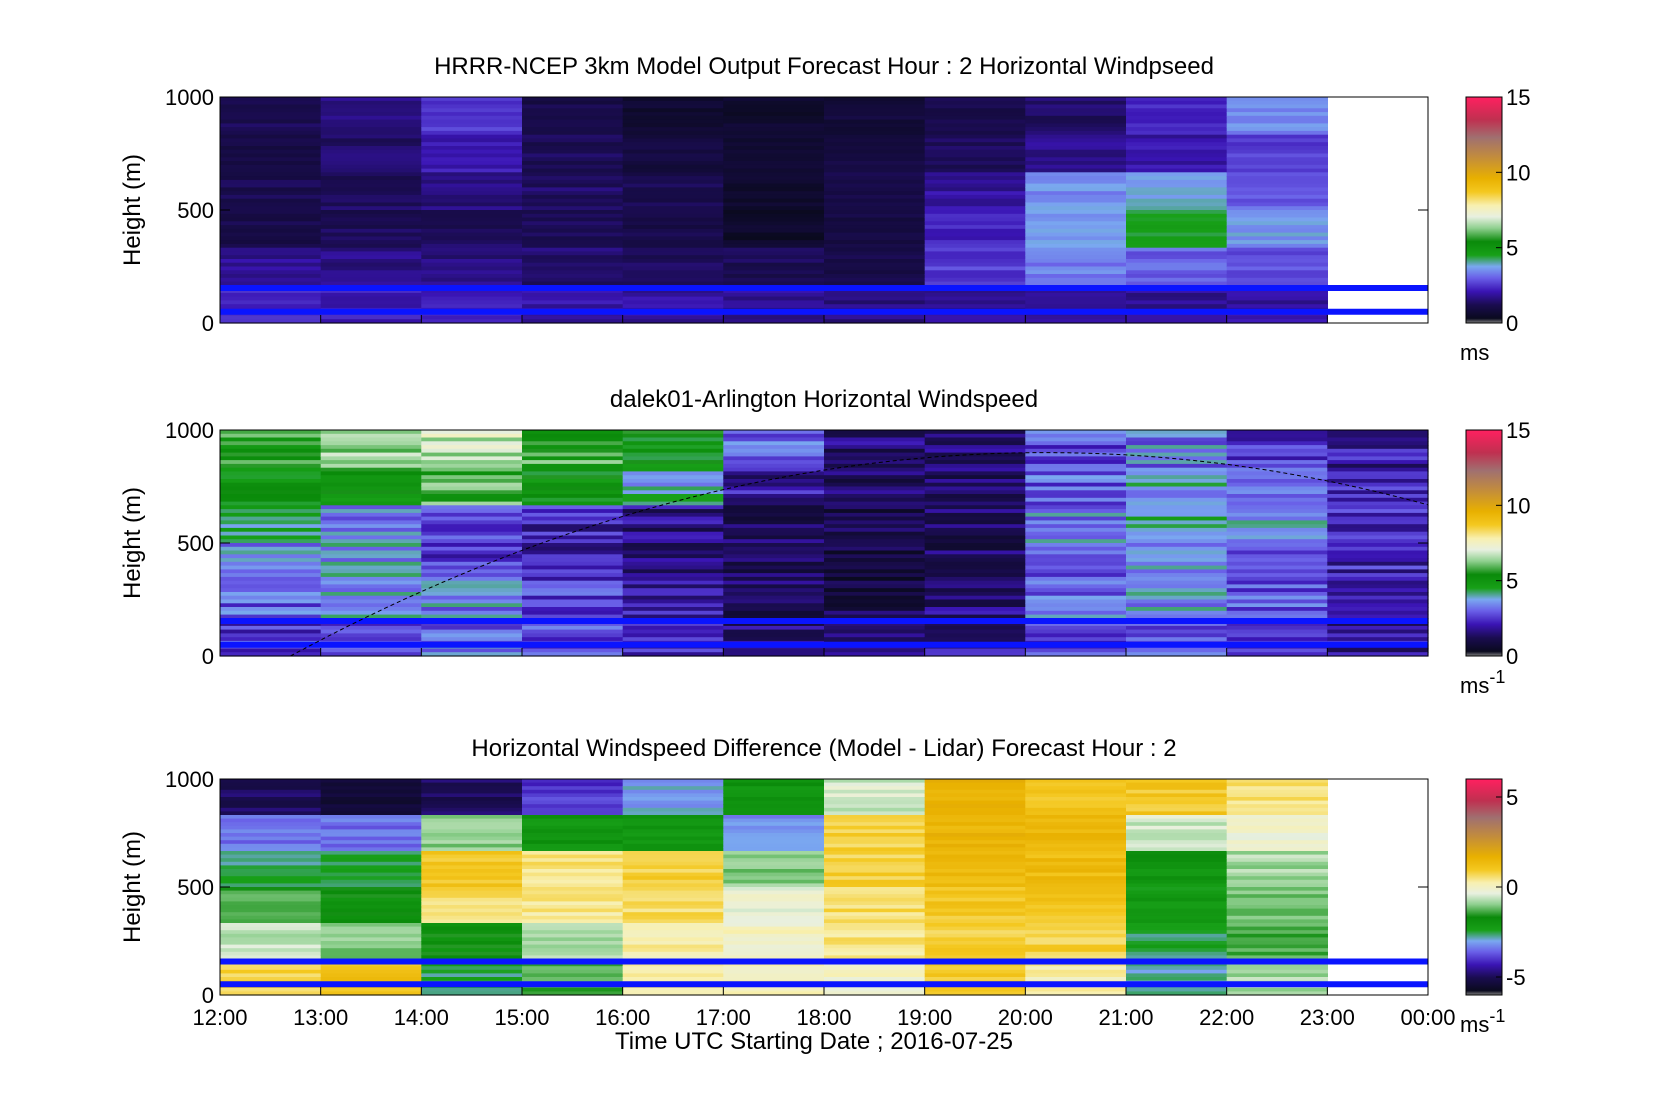 The height and width of the screenshot is (1102, 1680). Describe the element at coordinates (1025, 1017) in the screenshot. I see `x-tick-label: 20:00` at that location.